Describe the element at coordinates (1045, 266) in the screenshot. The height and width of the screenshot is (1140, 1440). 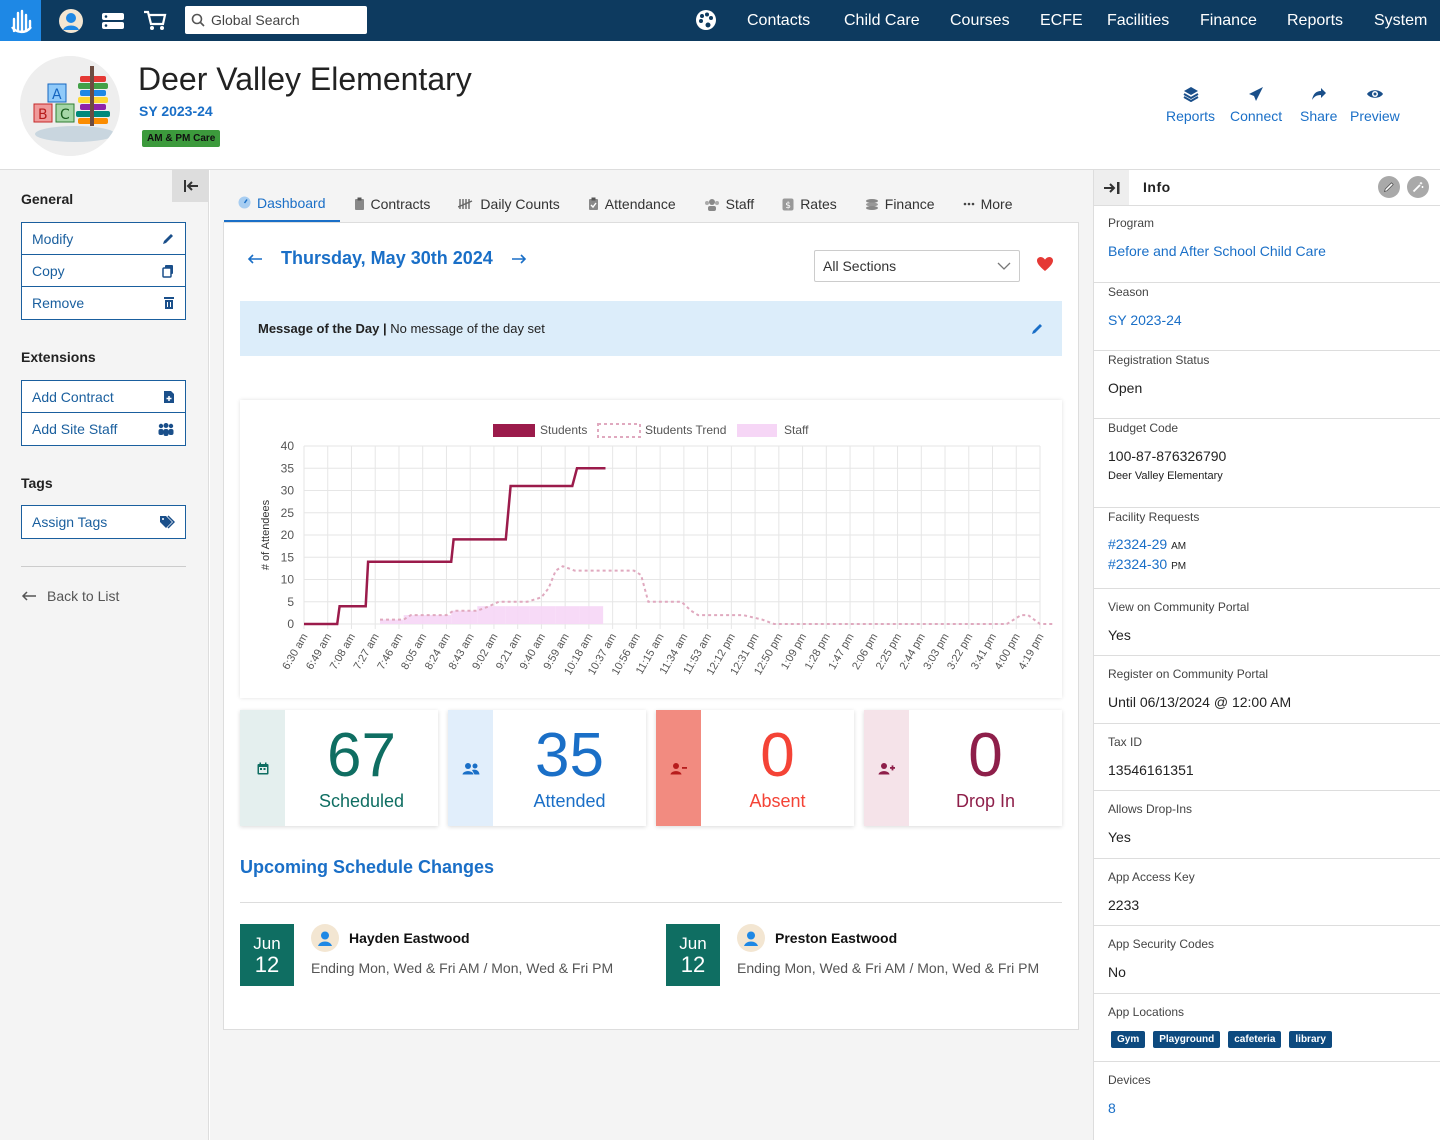
I see `favorite-heart-icon` at that location.